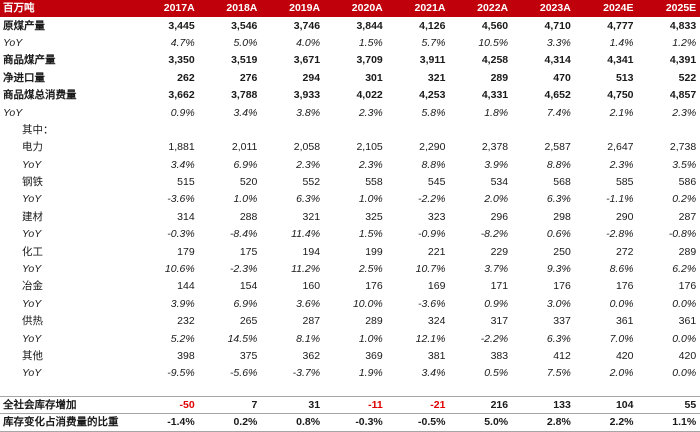 This screenshot has width=700, height=432. I want to click on table-cell: 3,911, so click(418, 60).